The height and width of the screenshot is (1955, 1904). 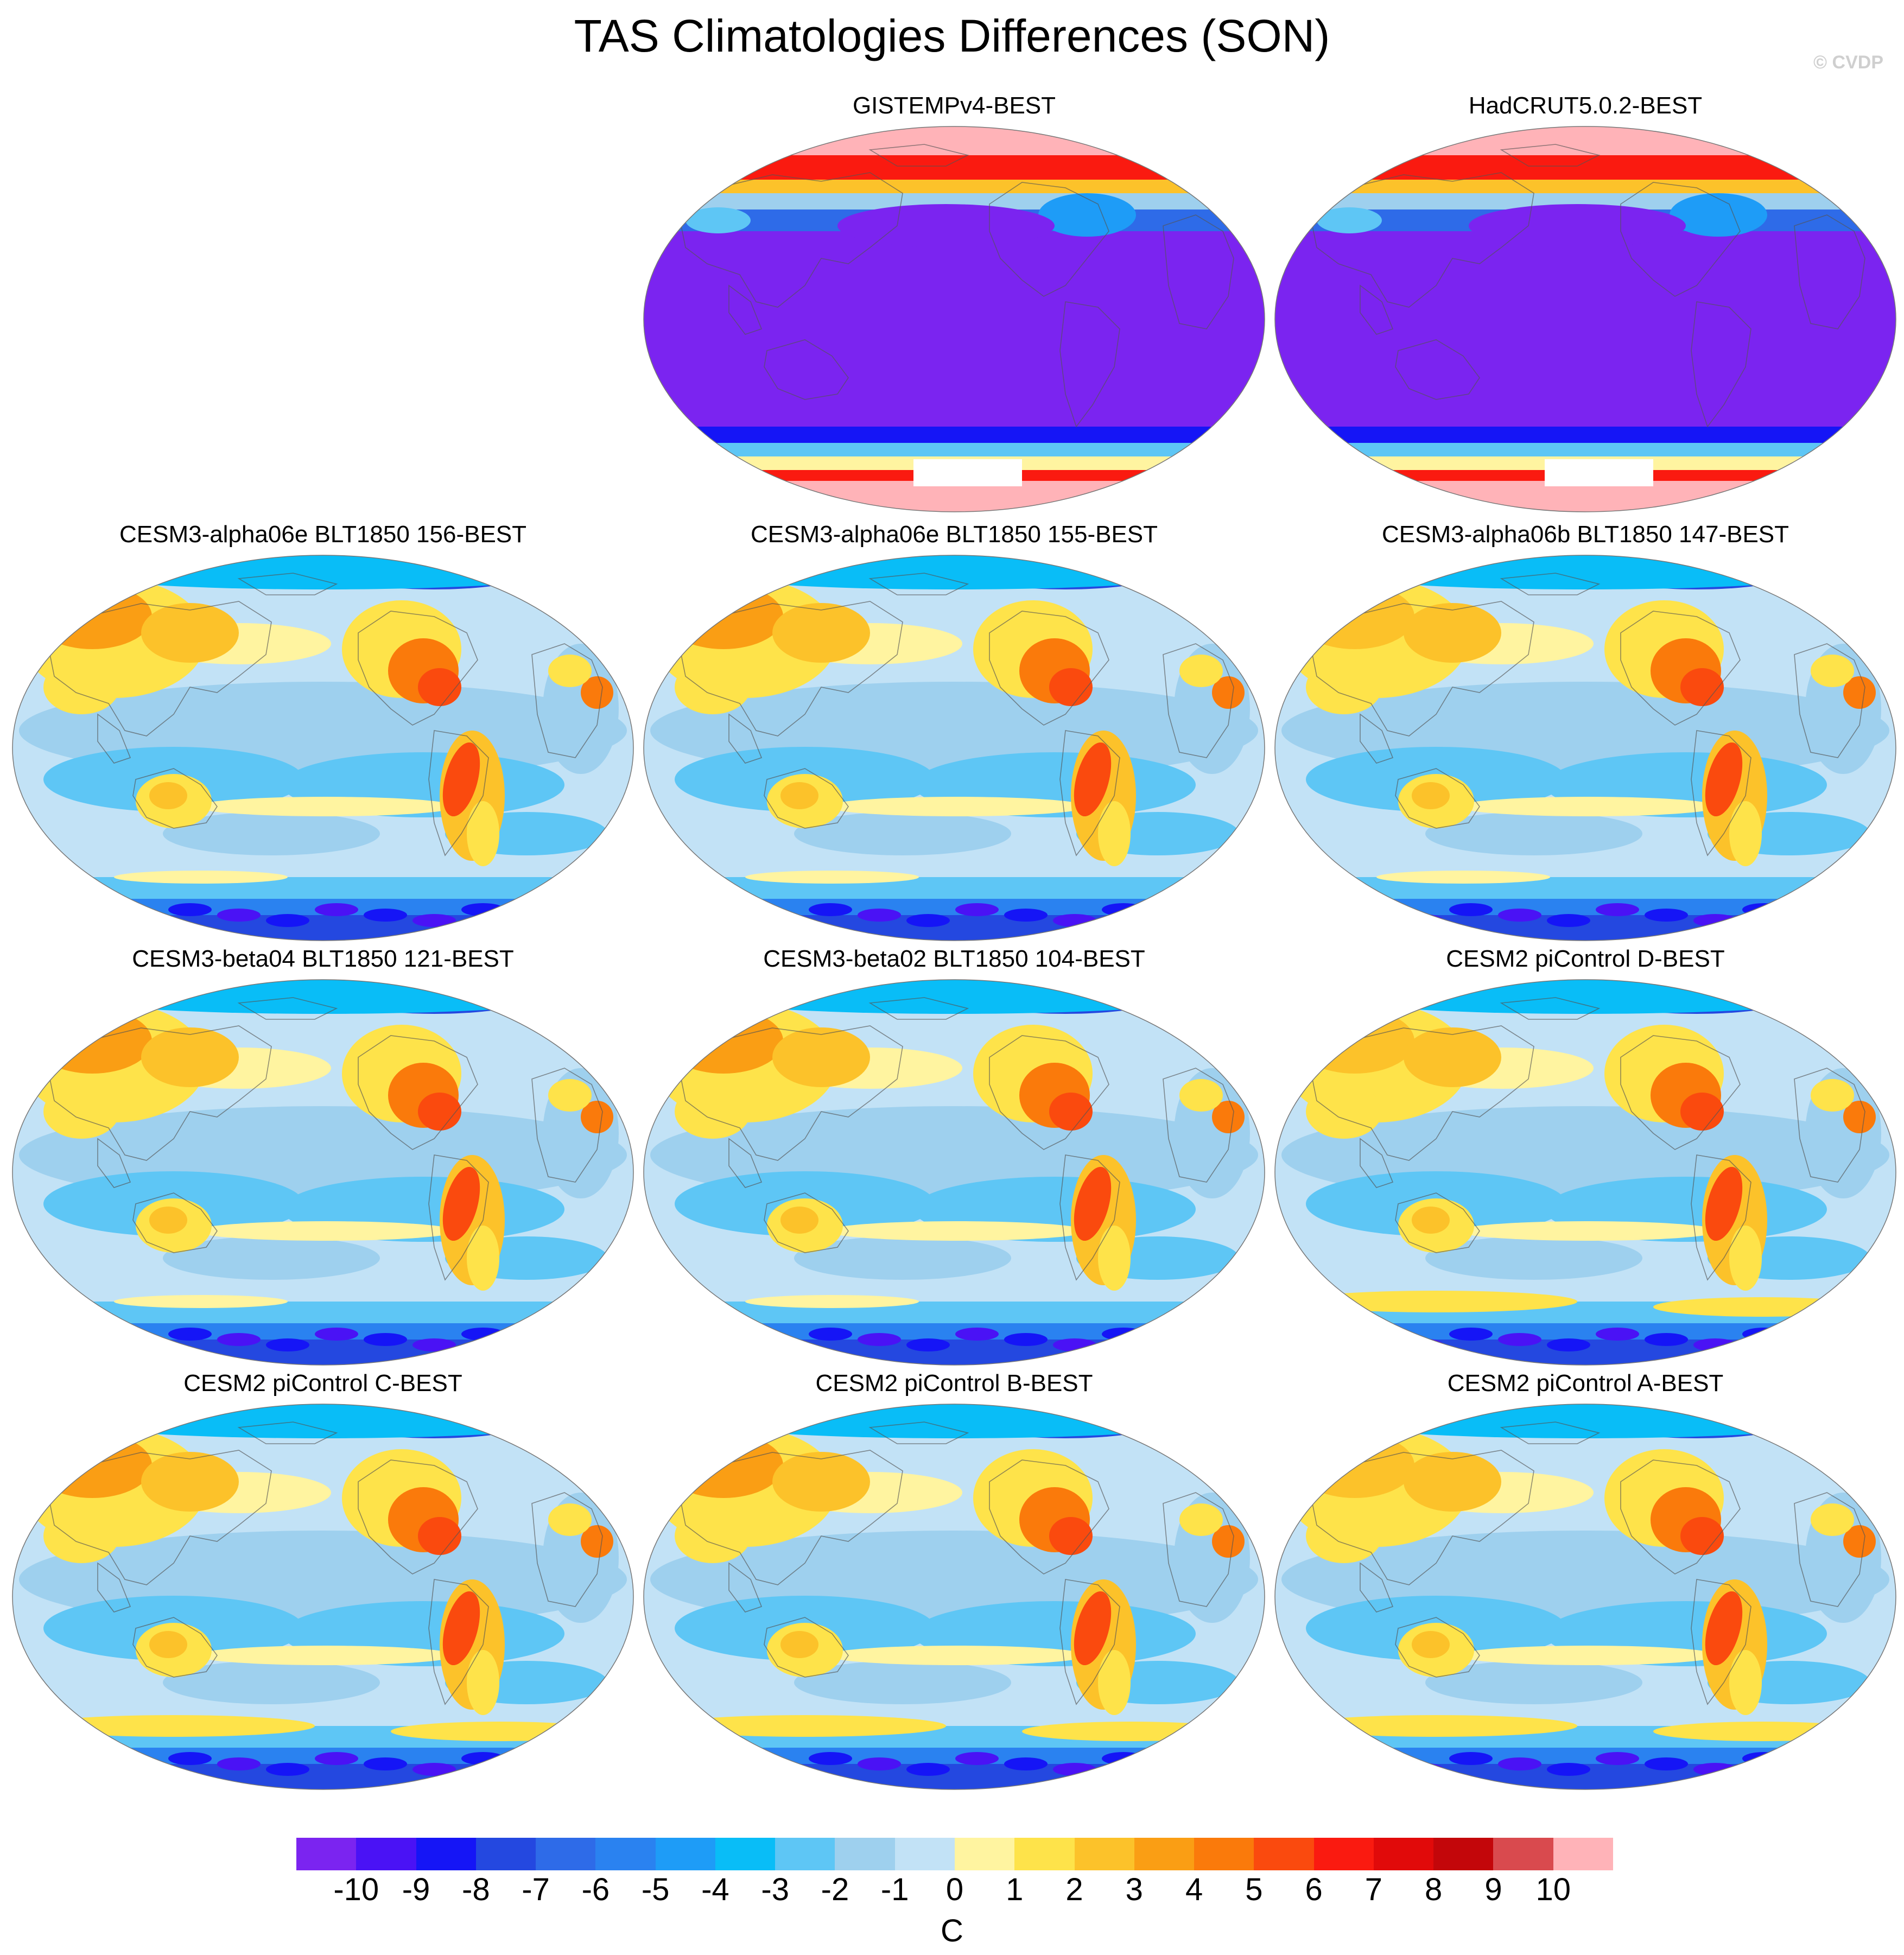 I want to click on colorbar-tick-label: 8, so click(x=1434, y=1889).